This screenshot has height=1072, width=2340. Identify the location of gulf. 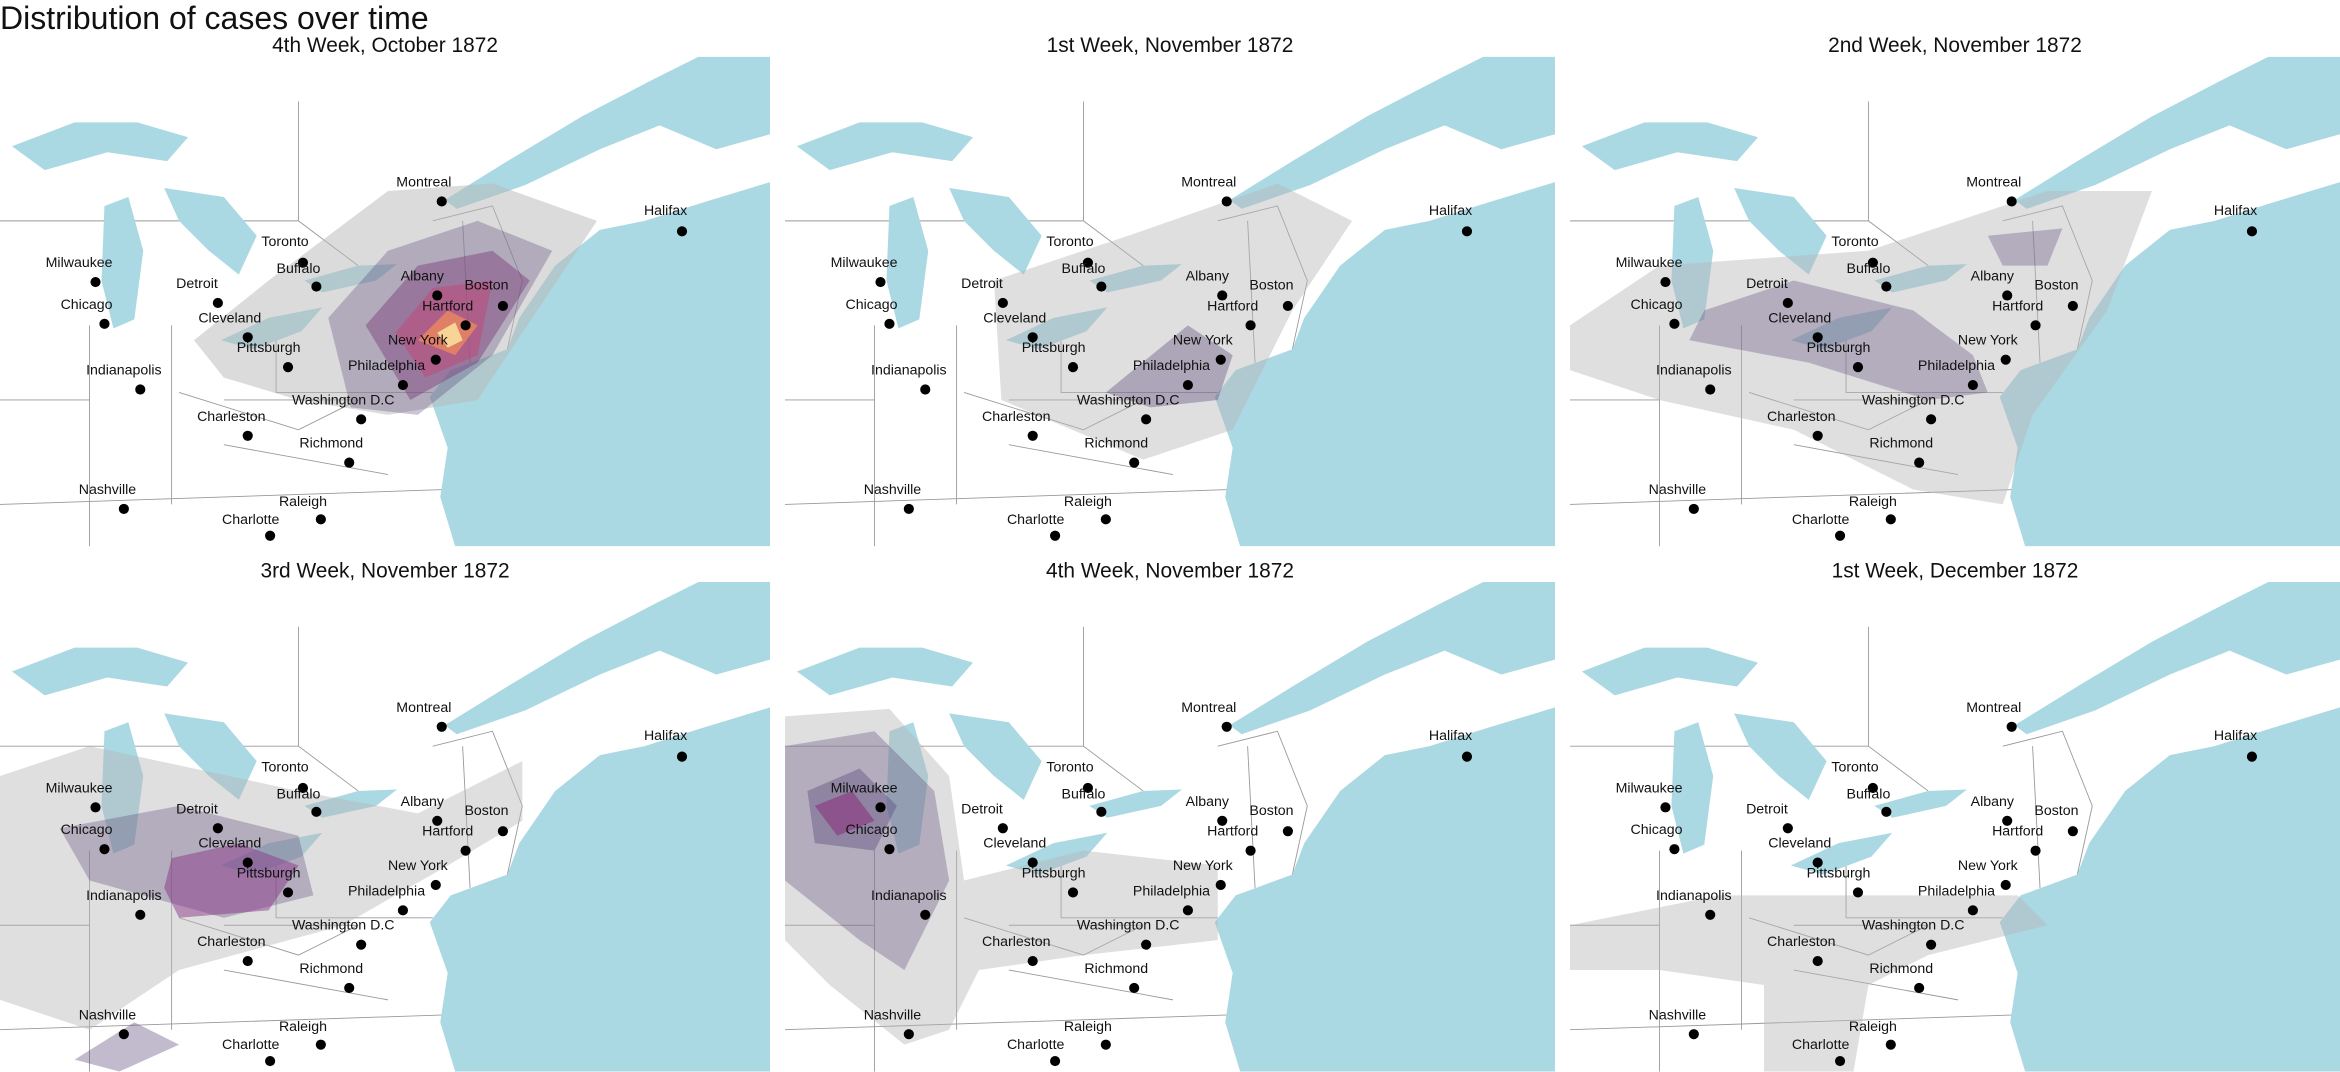
(1392, 658).